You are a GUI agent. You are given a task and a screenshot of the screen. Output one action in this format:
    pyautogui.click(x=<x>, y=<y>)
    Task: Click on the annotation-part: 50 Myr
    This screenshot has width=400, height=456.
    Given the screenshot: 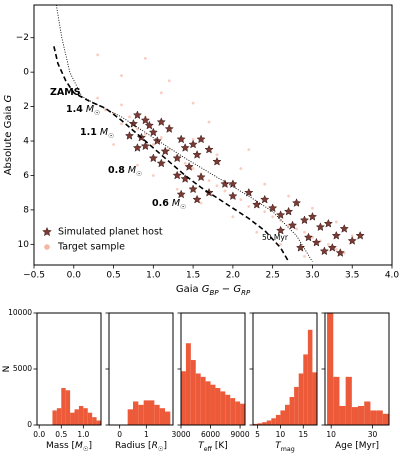 What is the action you would take?
    pyautogui.click(x=275, y=237)
    